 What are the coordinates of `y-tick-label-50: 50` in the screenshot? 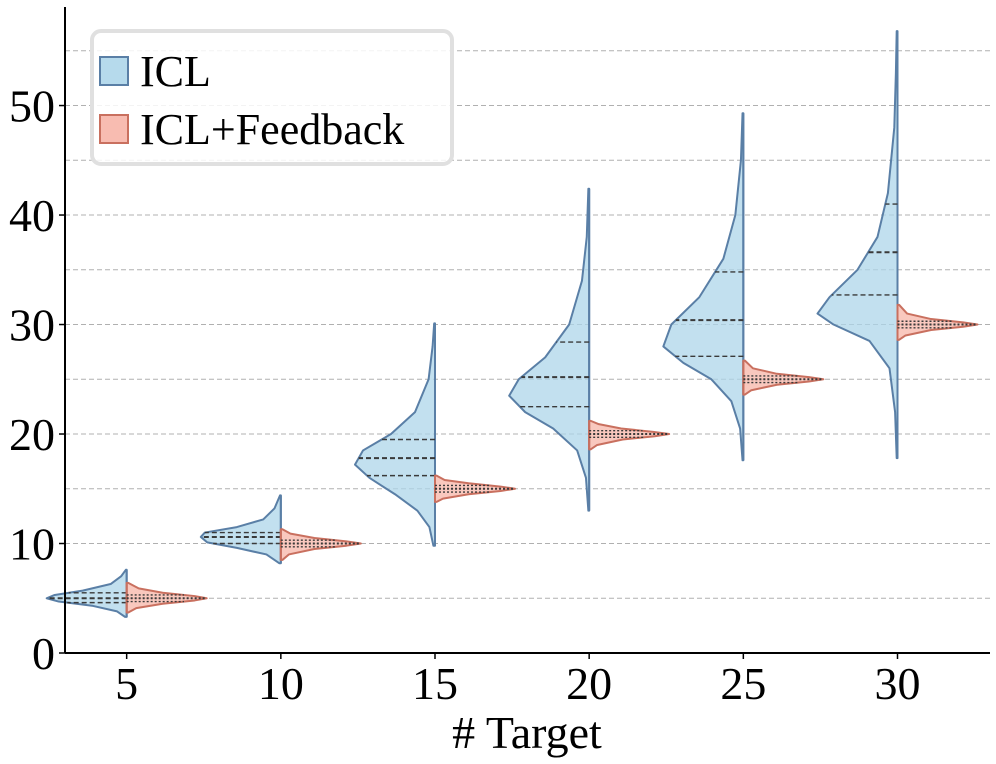 It's located at (32, 106).